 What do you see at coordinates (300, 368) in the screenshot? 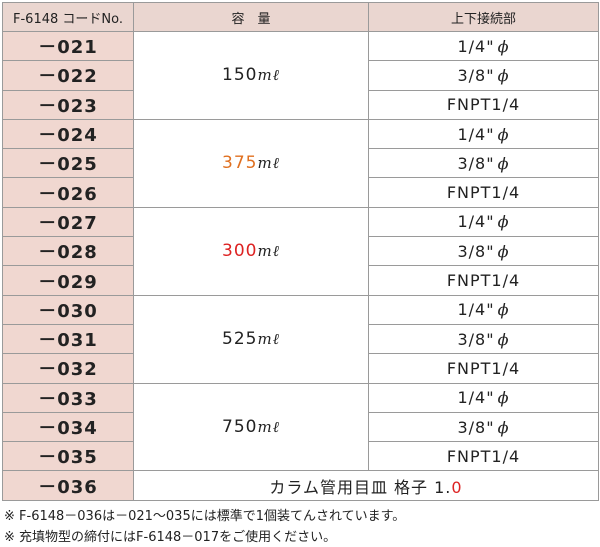
I see `table-row: －032 FNPT1/4` at bounding box center [300, 368].